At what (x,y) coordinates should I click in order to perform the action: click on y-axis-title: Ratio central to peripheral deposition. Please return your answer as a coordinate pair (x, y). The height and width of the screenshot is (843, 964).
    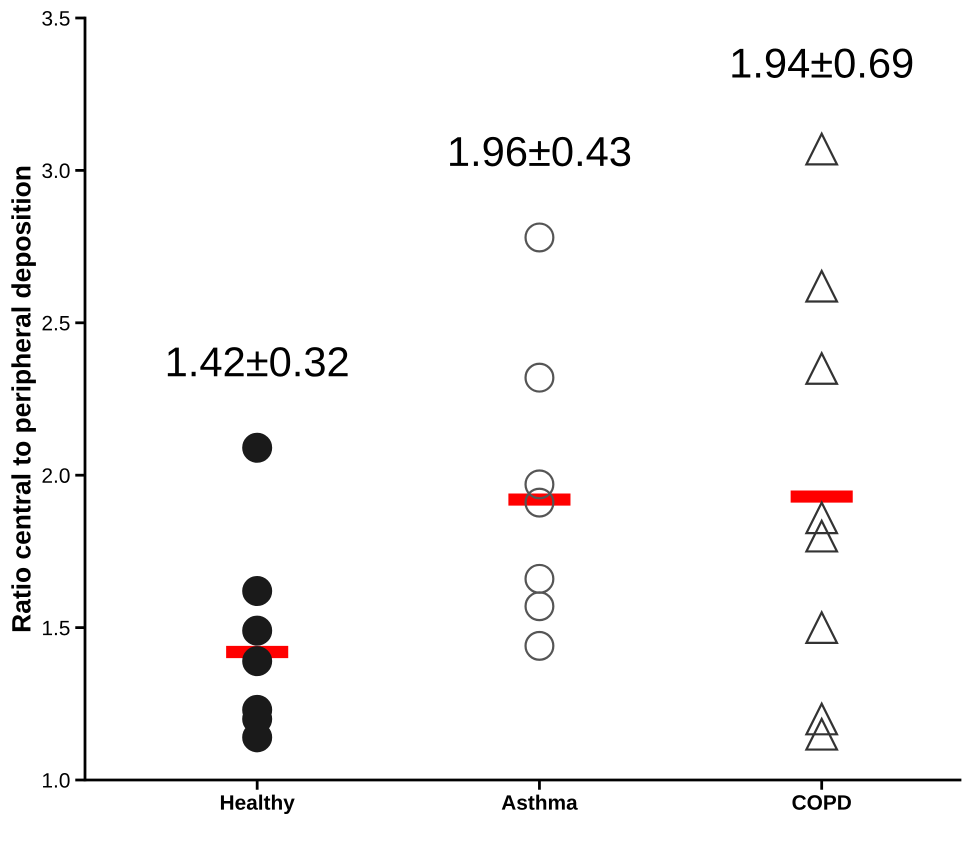
    Looking at the image, I should click on (23, 399).